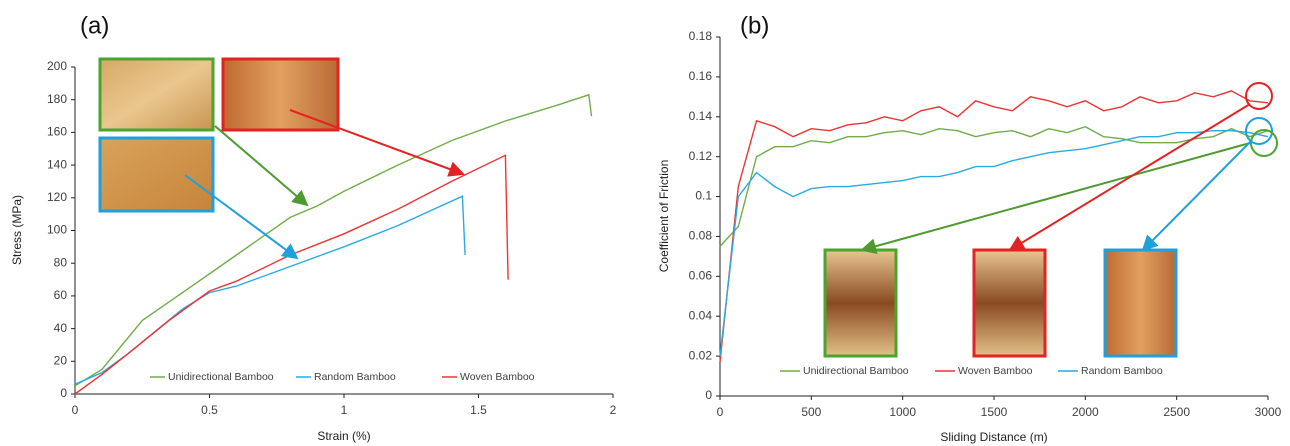  Describe the element at coordinates (902, 412) in the screenshot. I see `x-tick-label: 1000` at that location.